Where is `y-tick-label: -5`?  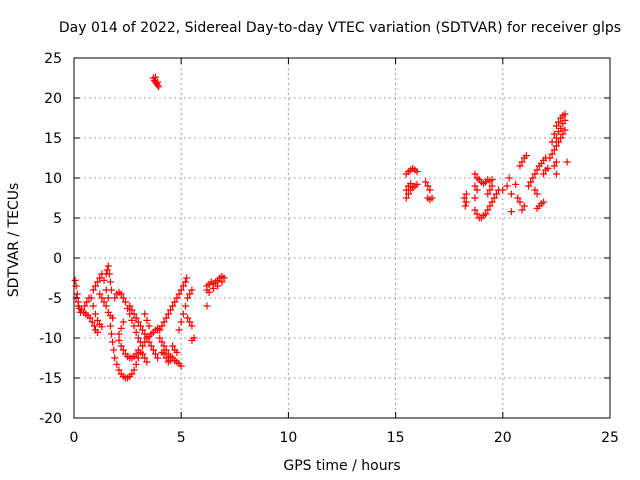 y-tick-label: -5 is located at coordinates (55, 299).